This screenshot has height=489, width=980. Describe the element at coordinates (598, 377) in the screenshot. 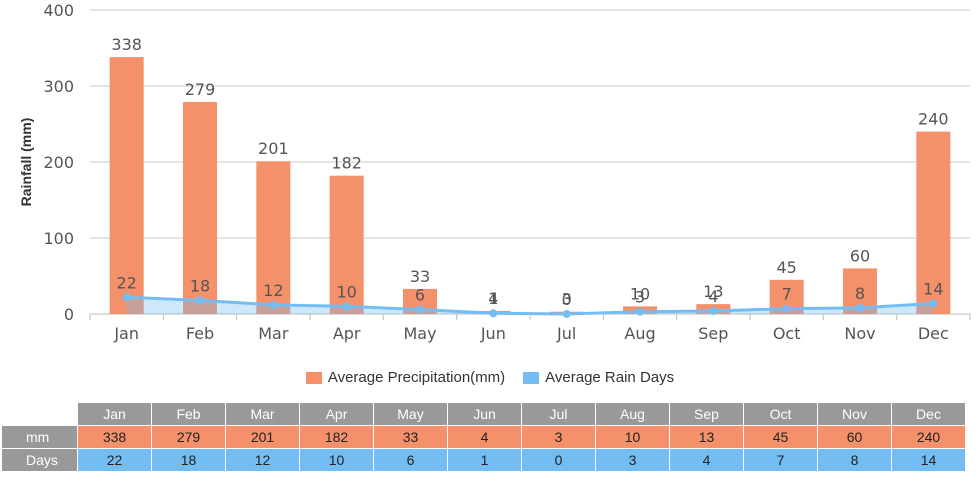

I see `legend-item-rain-days: Average Rain Days` at that location.